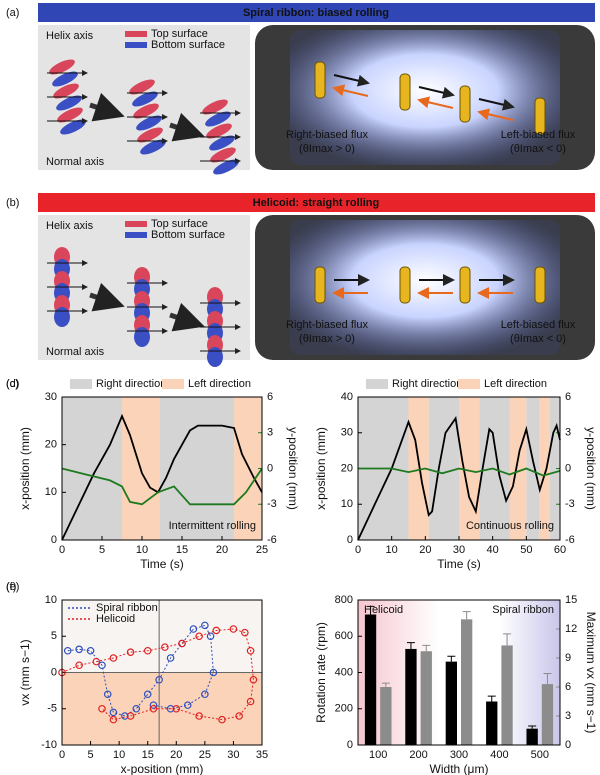 The image size is (600, 775). Describe the element at coordinates (272, 504) in the screenshot. I see `y2-tick-label: -3` at that location.